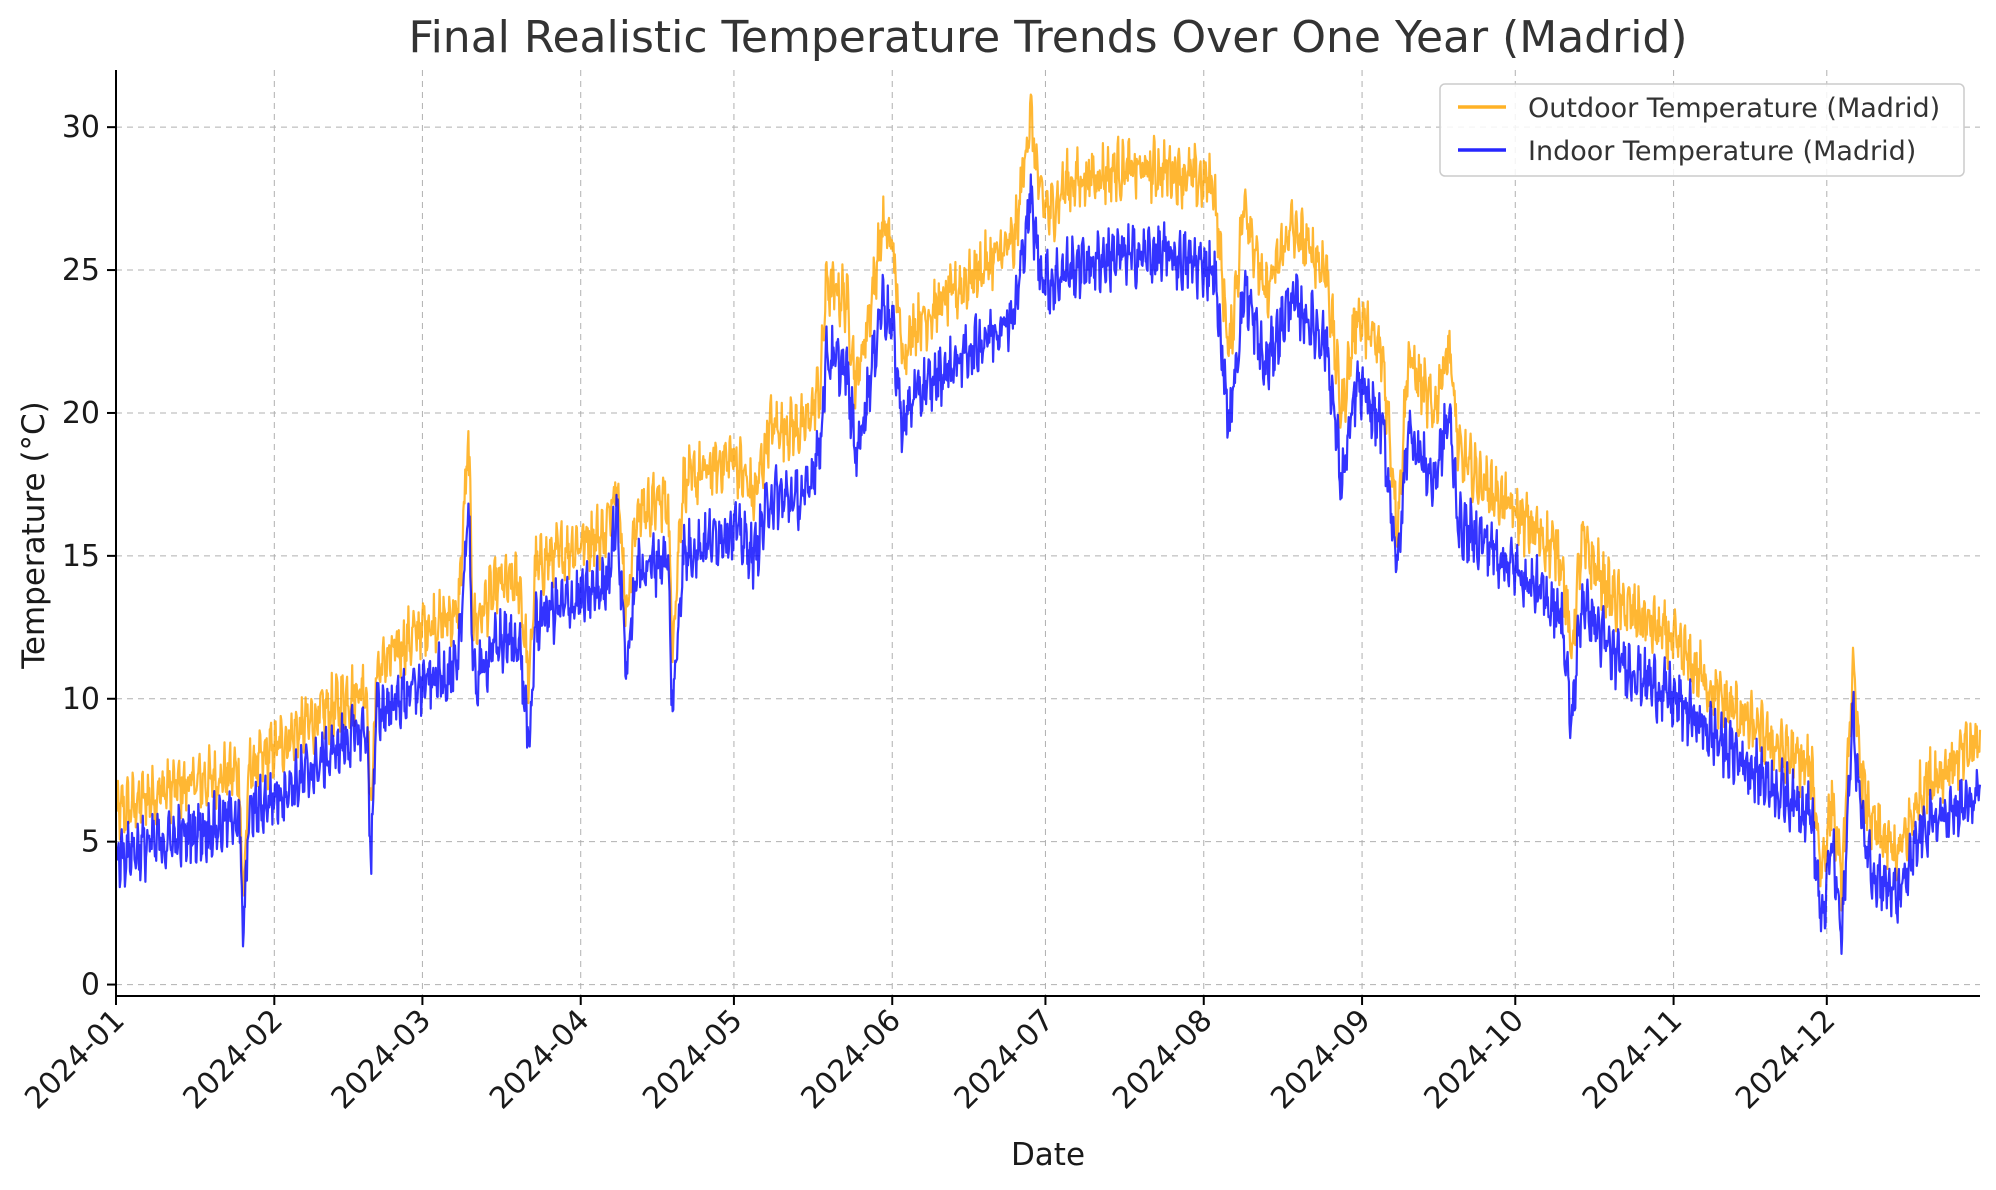 The width and height of the screenshot is (1996, 1190). Describe the element at coordinates (81, 413) in the screenshot. I see `y-tick-label: 20` at that location.